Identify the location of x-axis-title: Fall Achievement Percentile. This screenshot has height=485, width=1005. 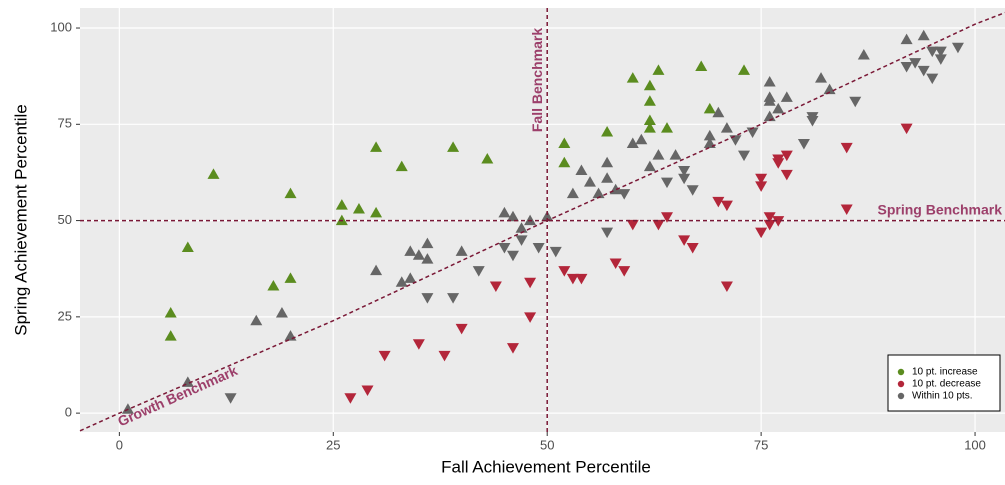
(546, 466).